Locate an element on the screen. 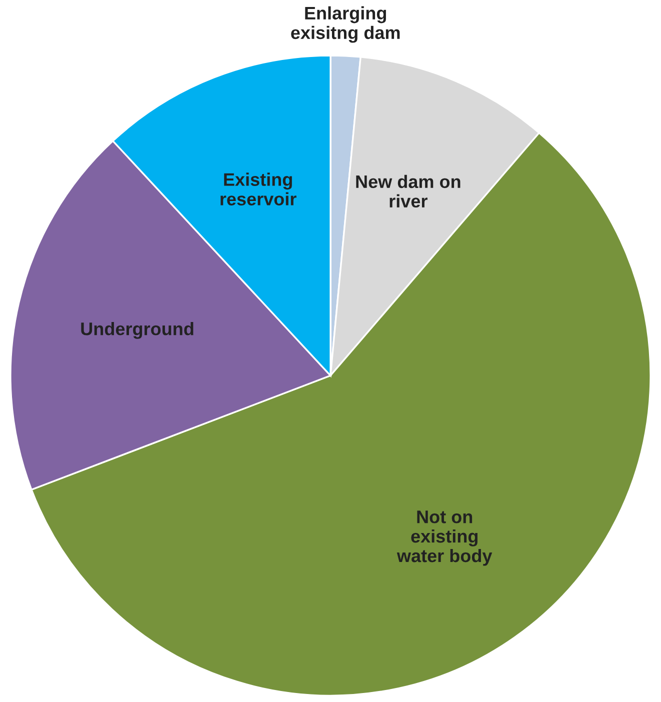  slice-label: Underground is located at coordinates (137, 330).